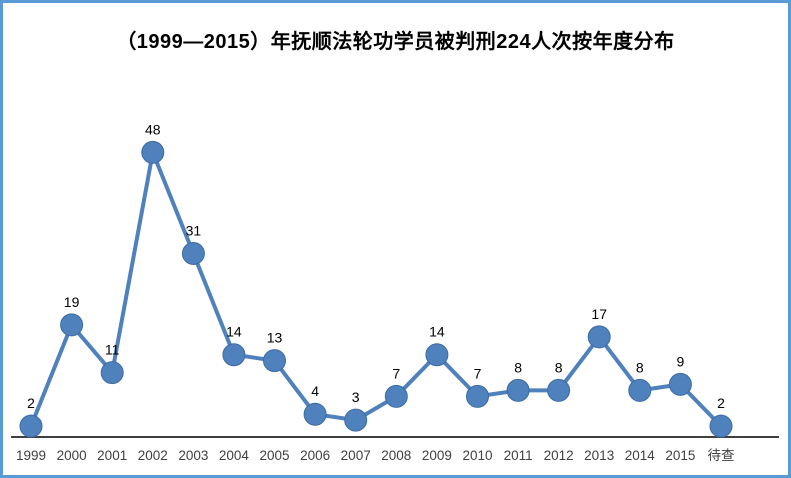 Image resolution: width=791 pixels, height=478 pixels. Describe the element at coordinates (559, 455) in the screenshot. I see `x-tick-label: 2012` at that location.